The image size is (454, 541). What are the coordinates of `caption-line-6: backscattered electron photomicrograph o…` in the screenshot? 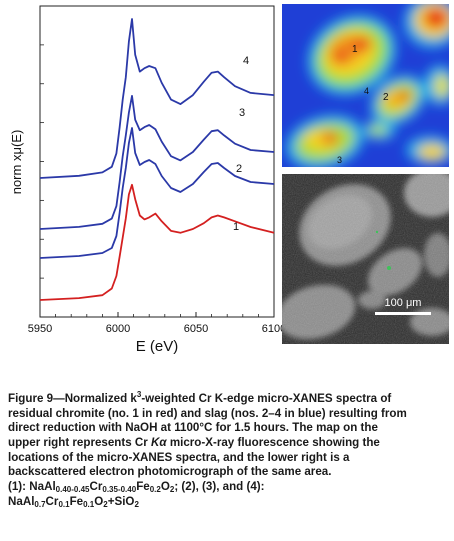 It's located at (170, 472).